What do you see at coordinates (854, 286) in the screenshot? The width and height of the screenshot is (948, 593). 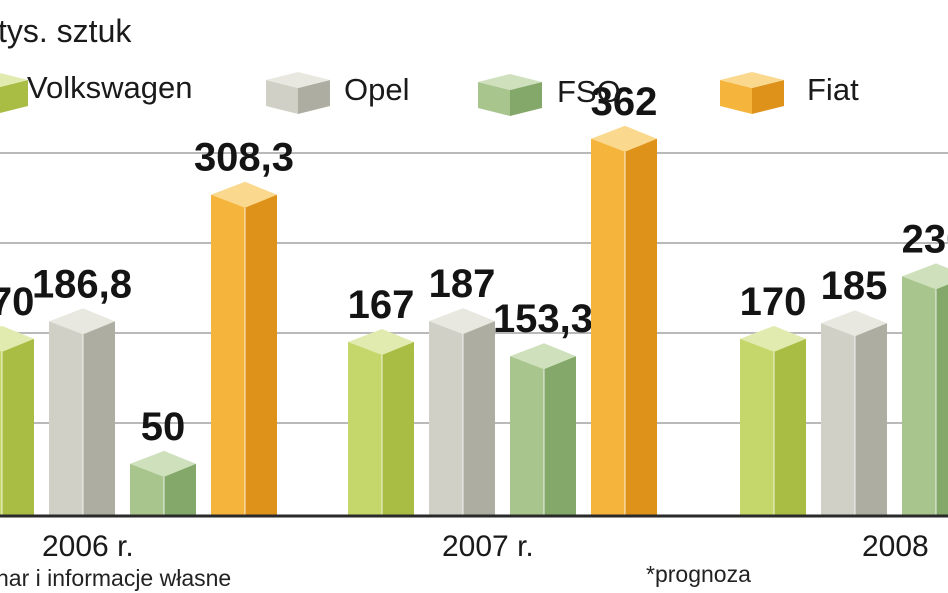 I see `value-label-opel-2: 185` at bounding box center [854, 286].